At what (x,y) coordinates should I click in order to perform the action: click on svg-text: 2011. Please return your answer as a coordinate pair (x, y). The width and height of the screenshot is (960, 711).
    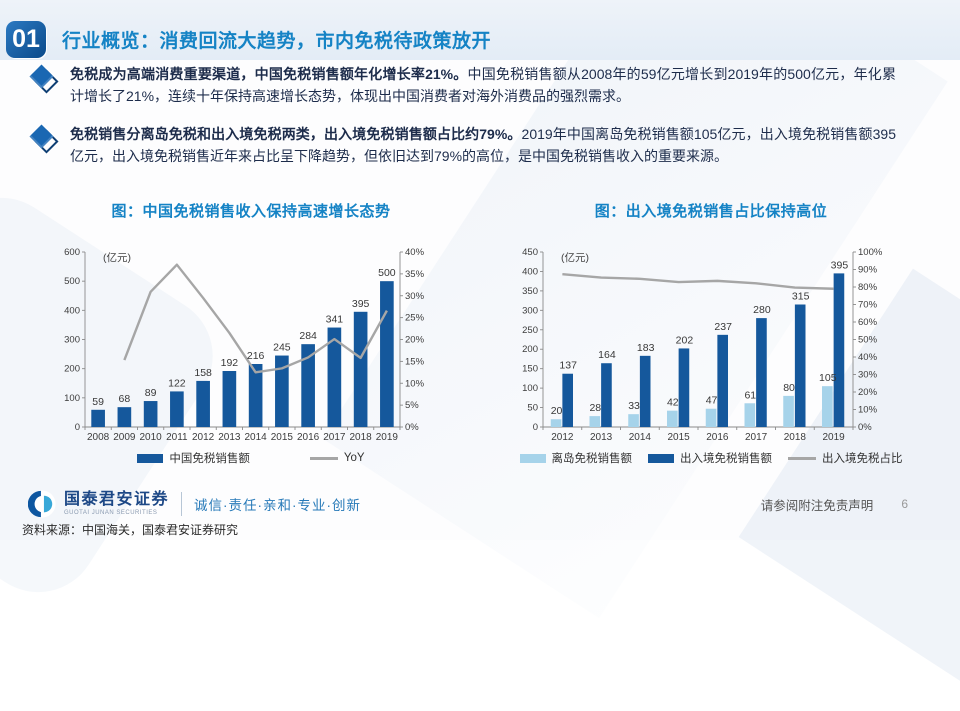
    Looking at the image, I should click on (177, 437).